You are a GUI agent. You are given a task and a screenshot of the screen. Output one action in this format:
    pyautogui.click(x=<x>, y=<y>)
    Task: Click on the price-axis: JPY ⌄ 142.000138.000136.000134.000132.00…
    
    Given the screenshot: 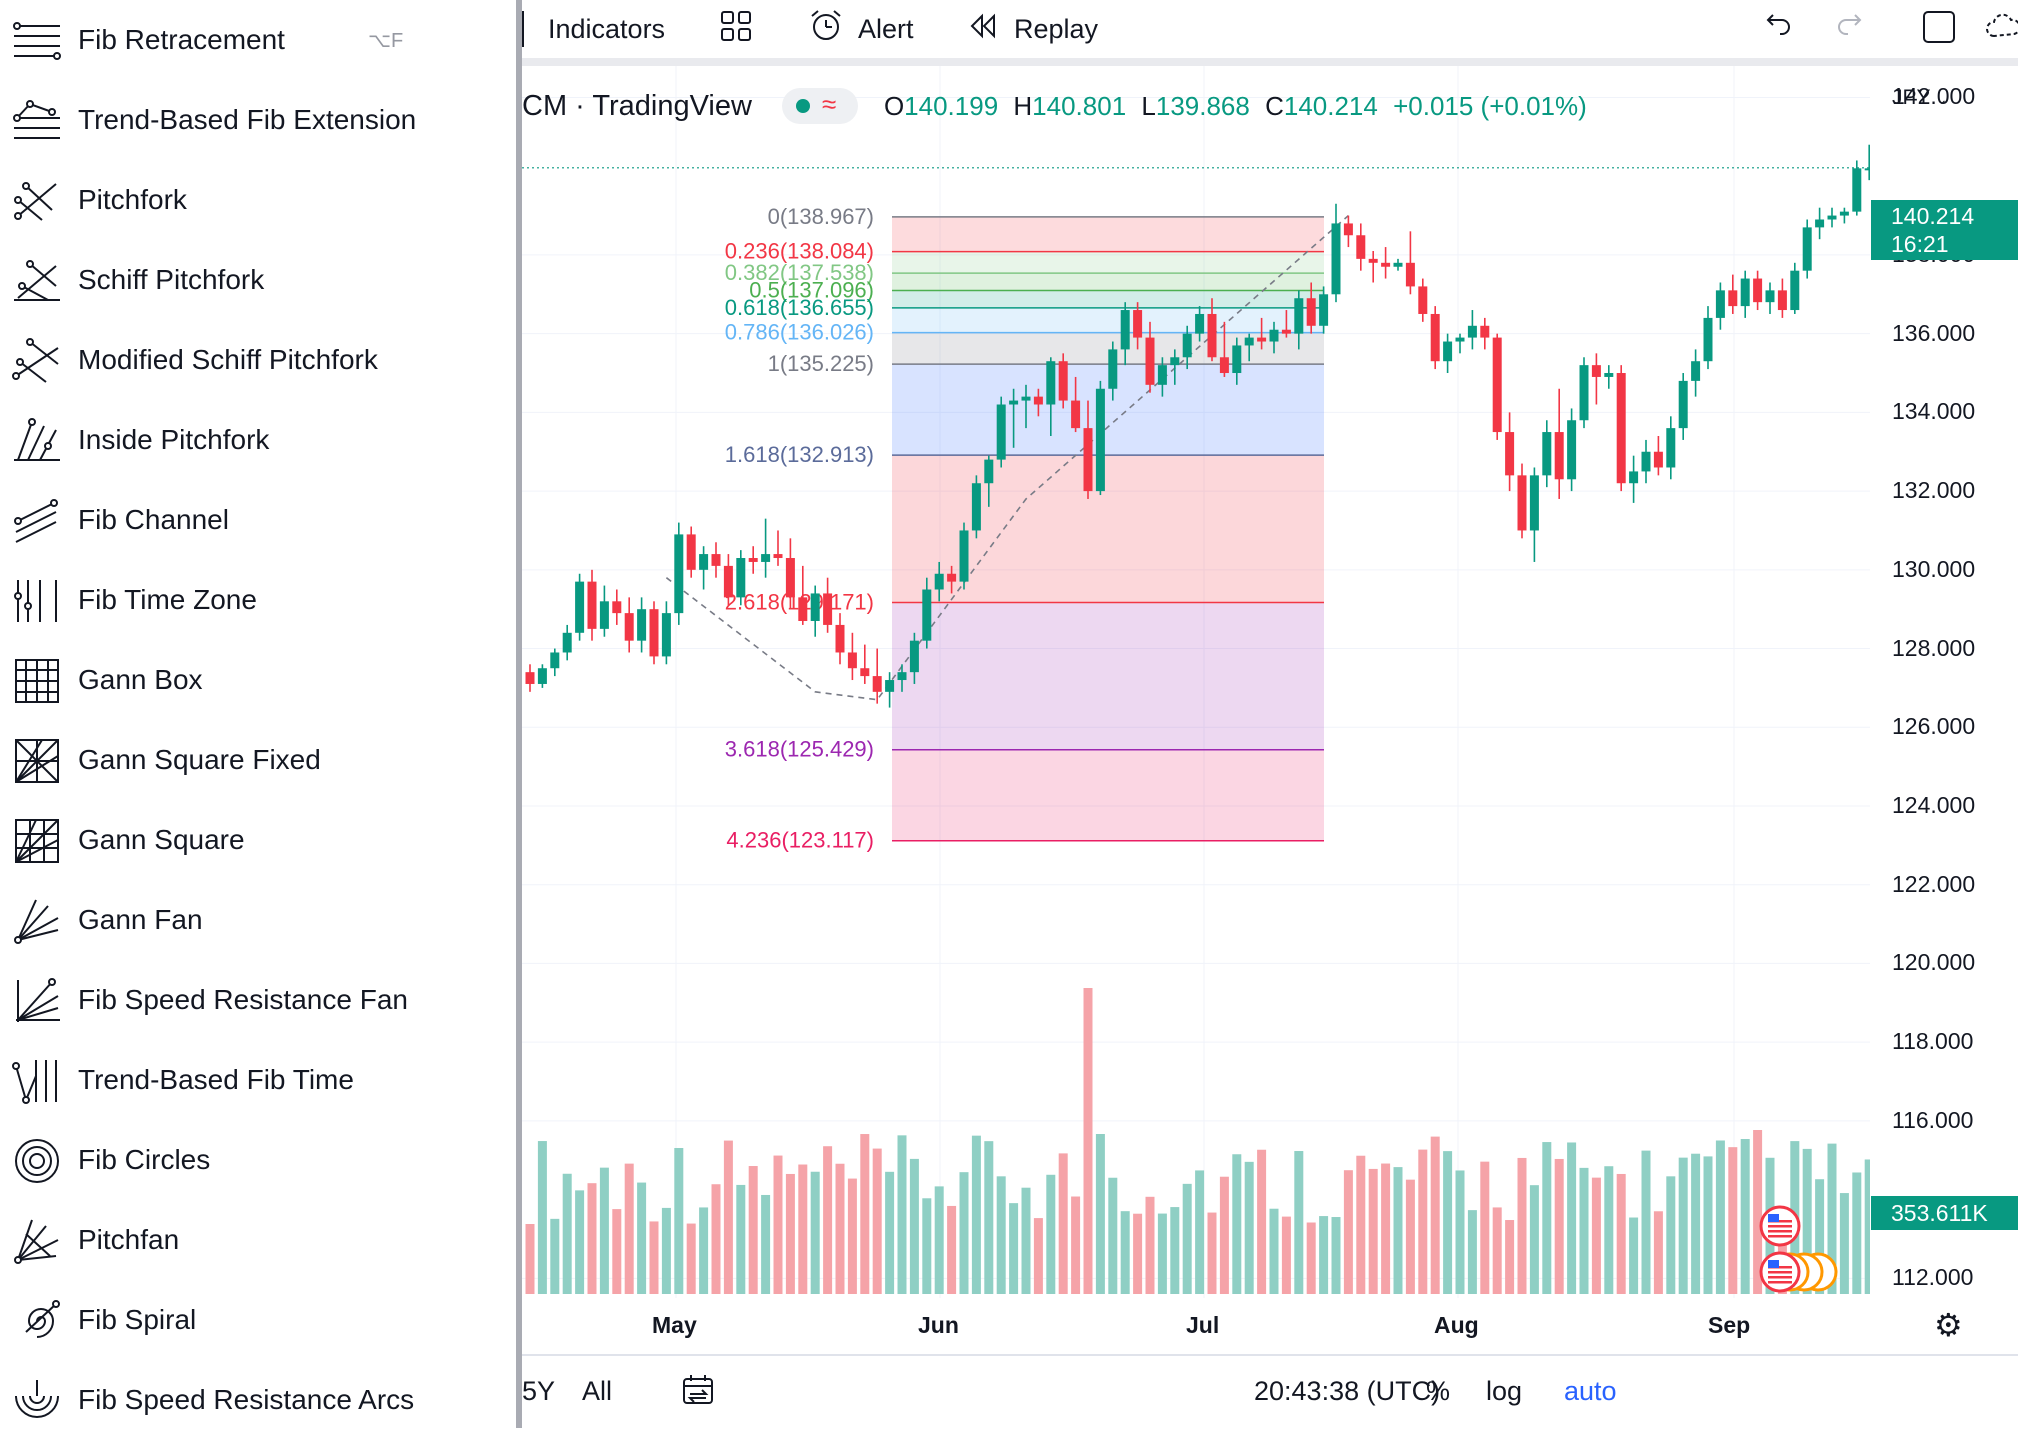 What is the action you would take?
    pyautogui.click(x=1944, y=682)
    